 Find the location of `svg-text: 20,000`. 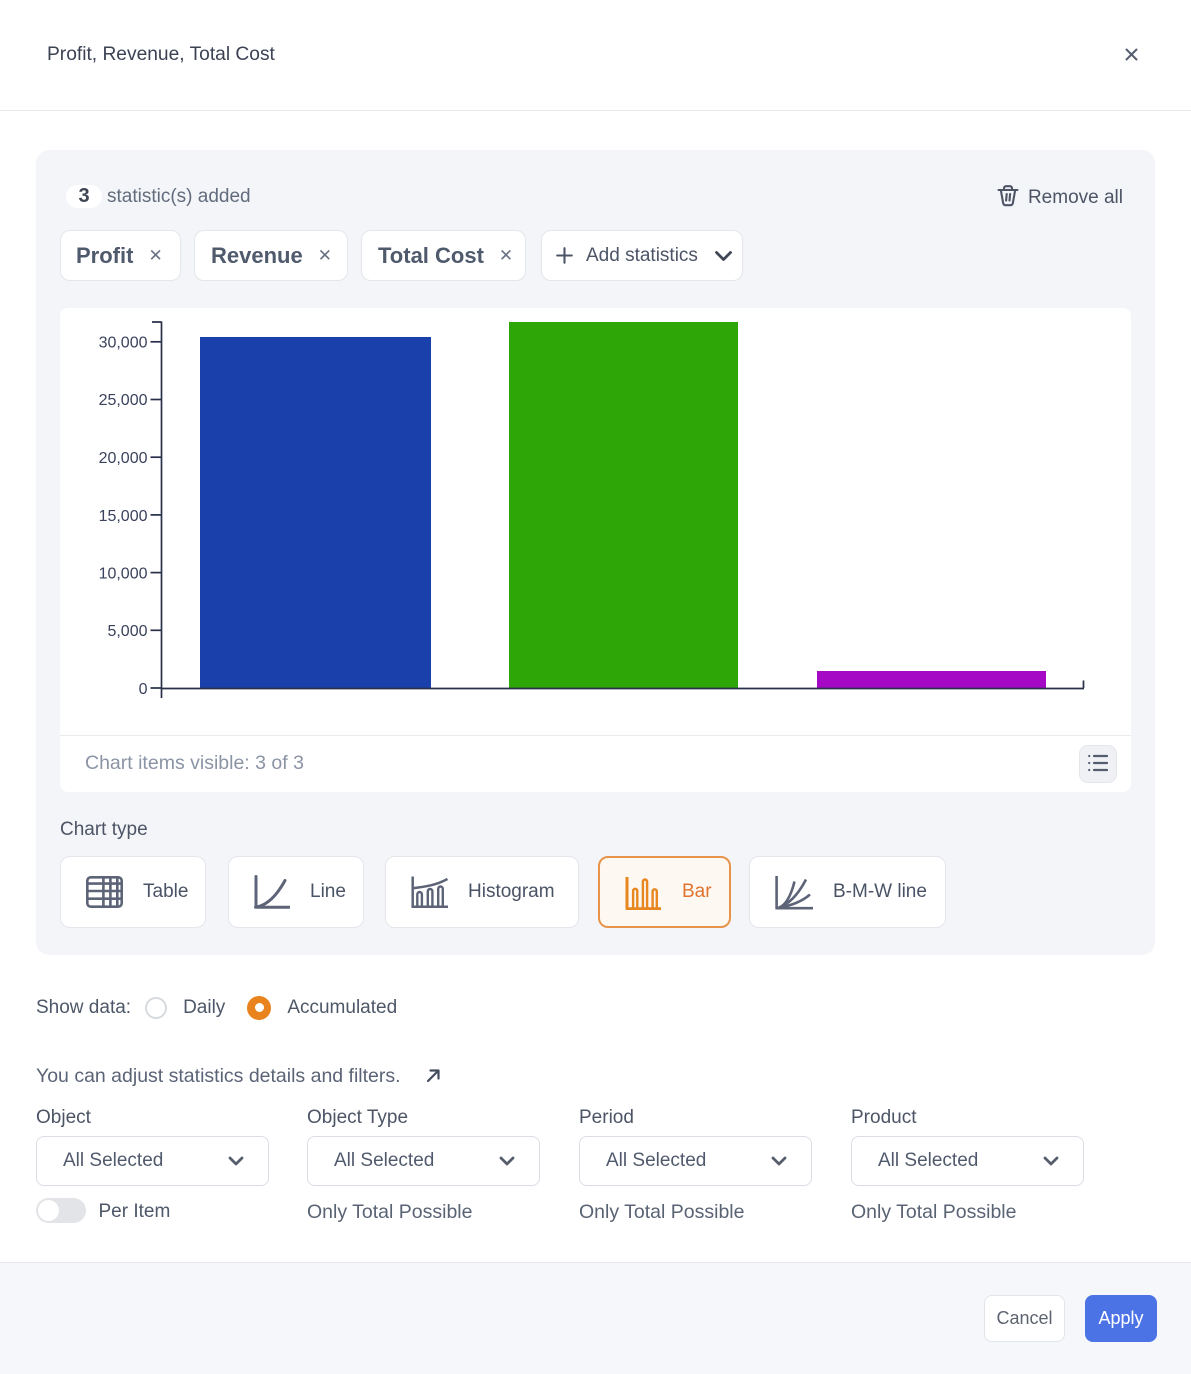

svg-text: 20,000 is located at coordinates (123, 458).